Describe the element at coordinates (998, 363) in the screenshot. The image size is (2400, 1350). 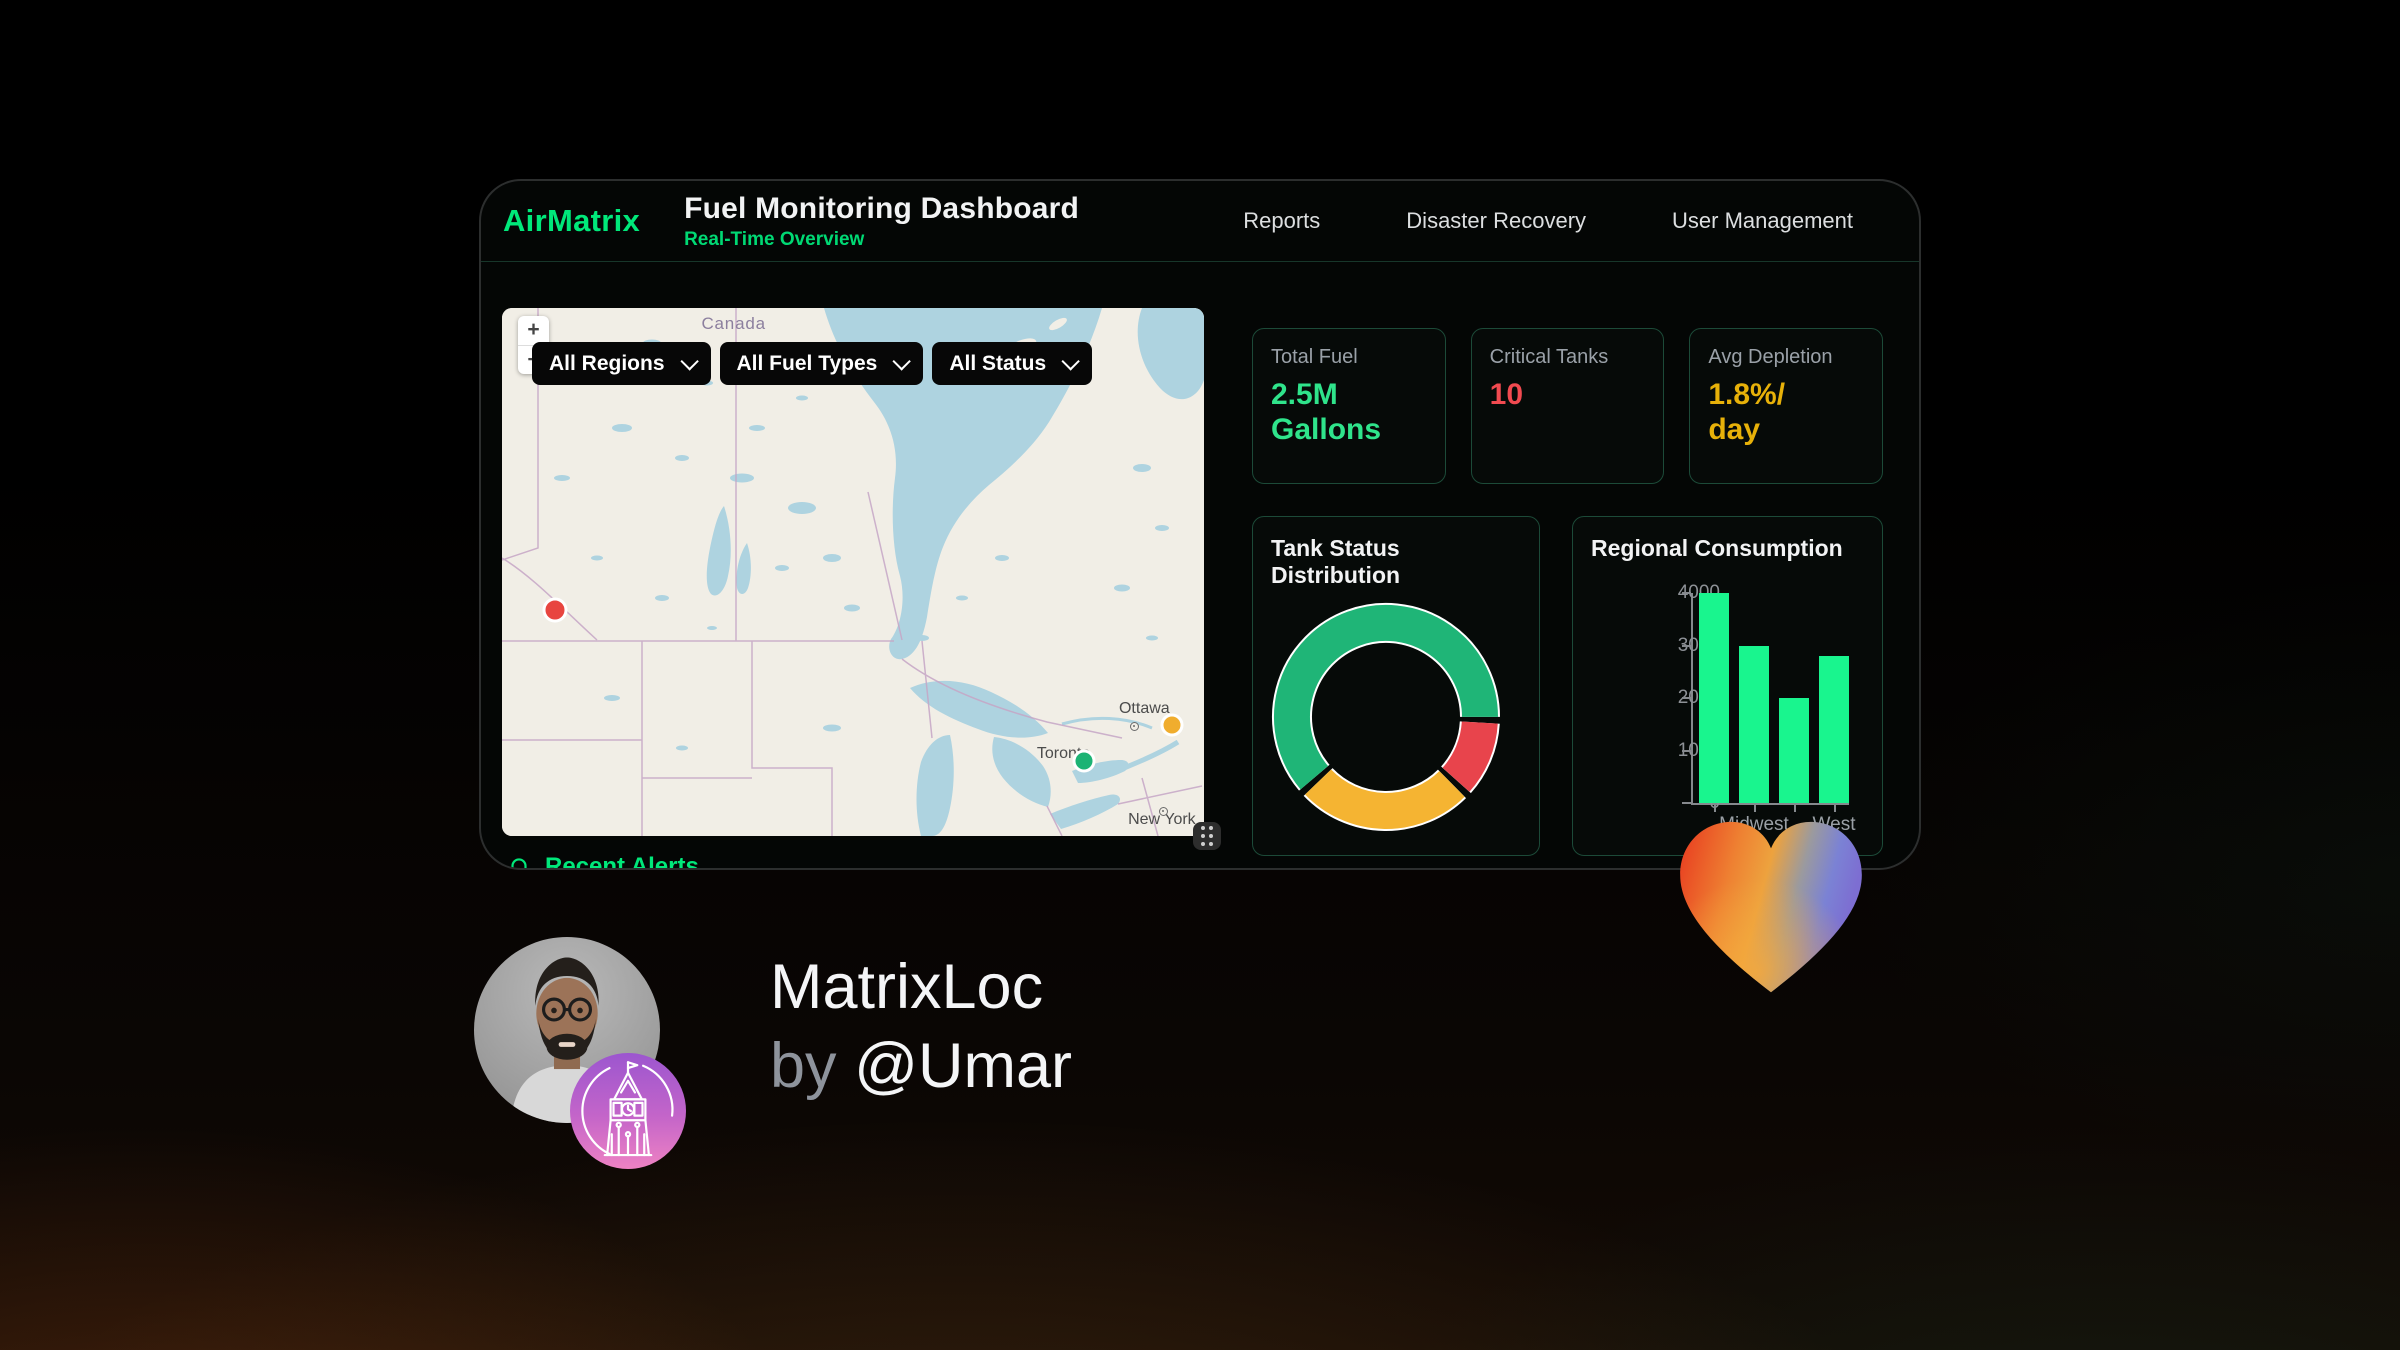
I see `status-filter-value: All Status` at that location.